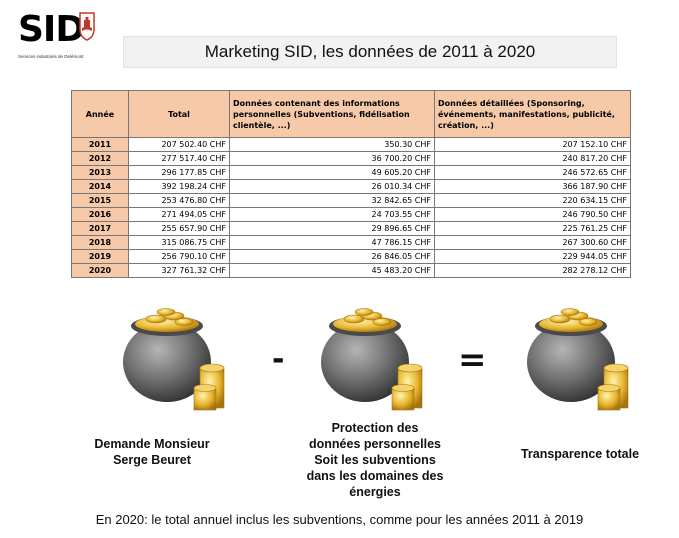 This screenshot has height=538, width=679. Describe the element at coordinates (332, 214) in the screenshot. I see `row-personal: 24 703.55 CHF` at that location.